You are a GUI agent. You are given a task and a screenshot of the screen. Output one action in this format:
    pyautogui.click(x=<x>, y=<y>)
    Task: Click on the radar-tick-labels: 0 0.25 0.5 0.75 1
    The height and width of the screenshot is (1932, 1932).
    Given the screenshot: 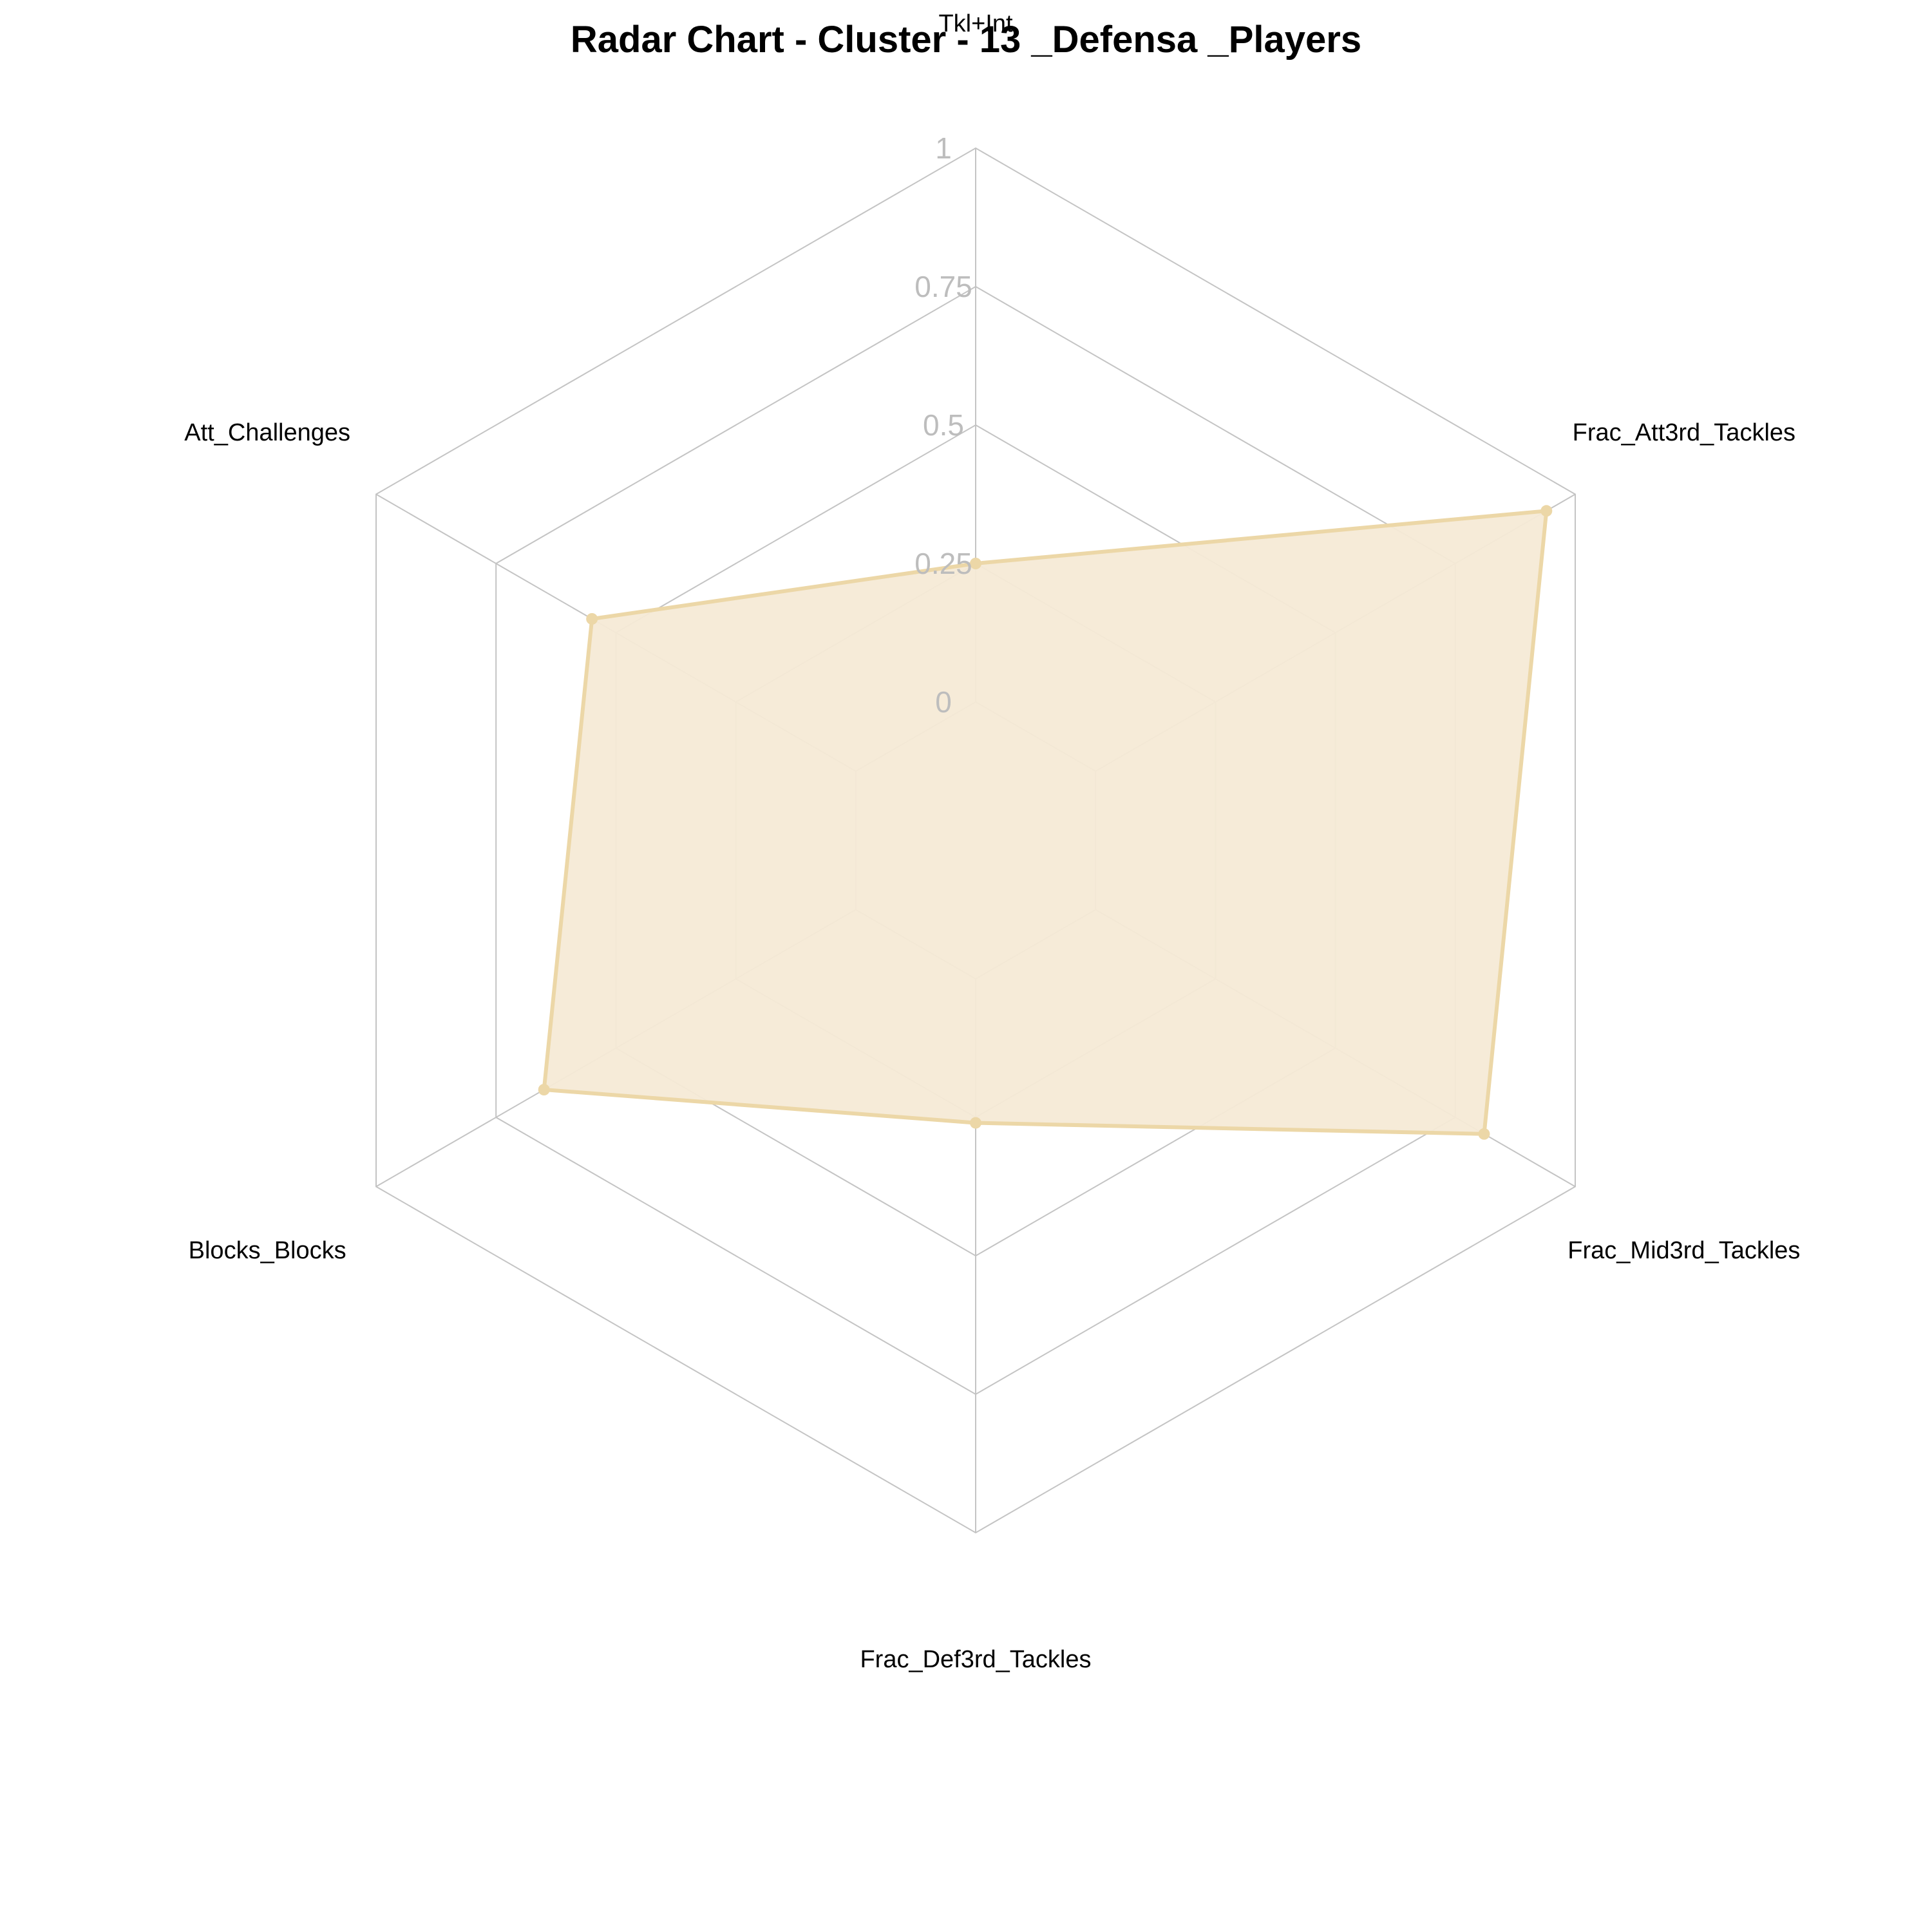 What is the action you would take?
    pyautogui.click(x=943, y=425)
    